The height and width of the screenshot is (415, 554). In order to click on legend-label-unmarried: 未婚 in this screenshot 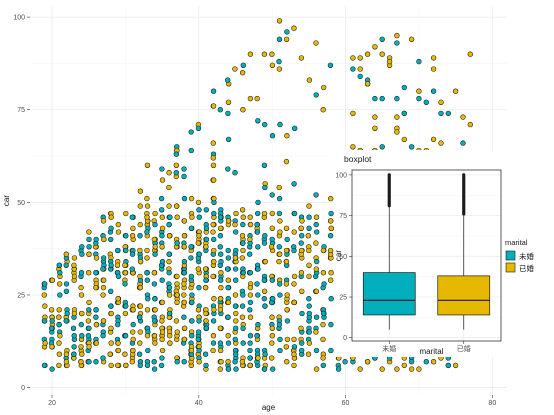, I will do `click(526, 256)`.